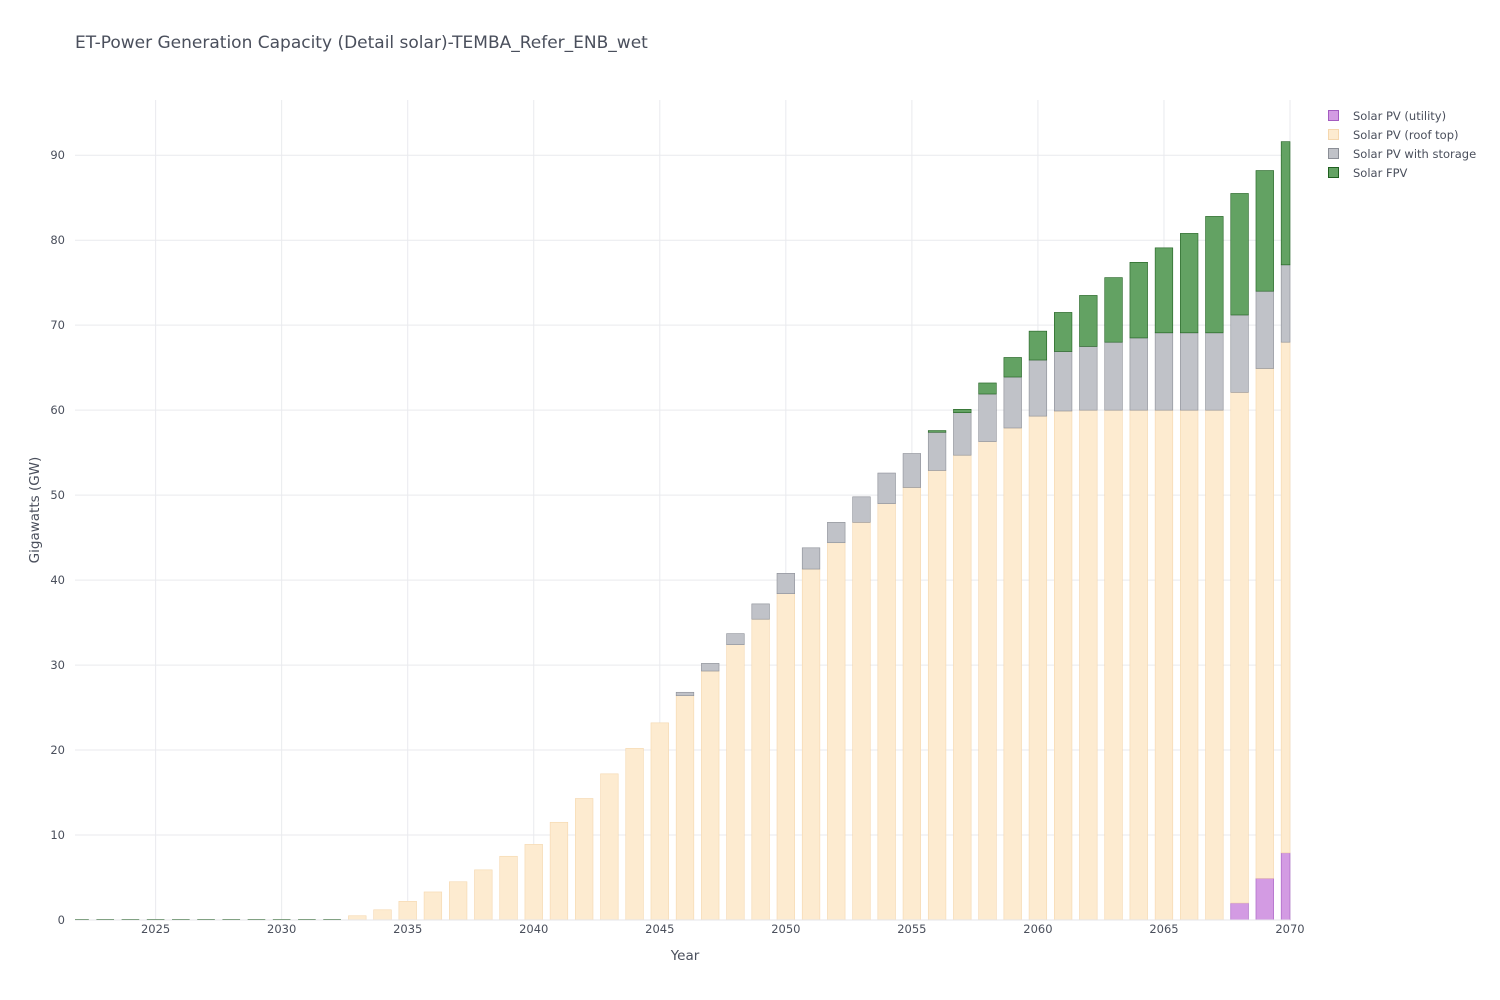 Image resolution: width=1500 pixels, height=1000 pixels. I want to click on y-tick-label: 90, so click(57, 155).